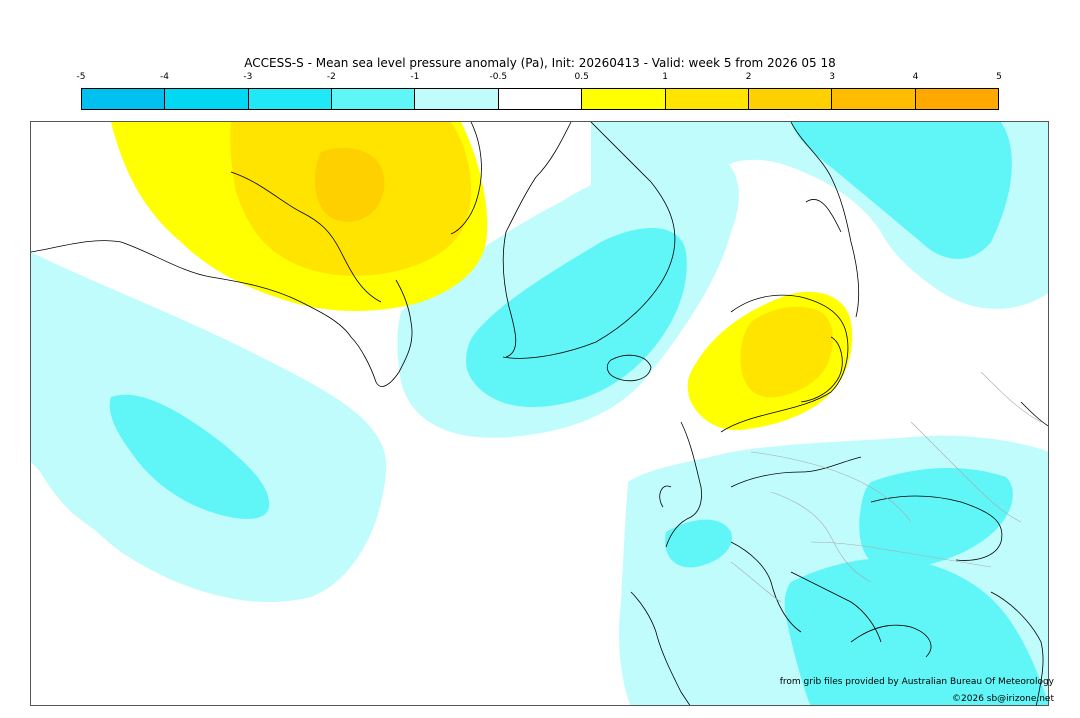  I want to click on legend-tick-label: 5, so click(999, 77).